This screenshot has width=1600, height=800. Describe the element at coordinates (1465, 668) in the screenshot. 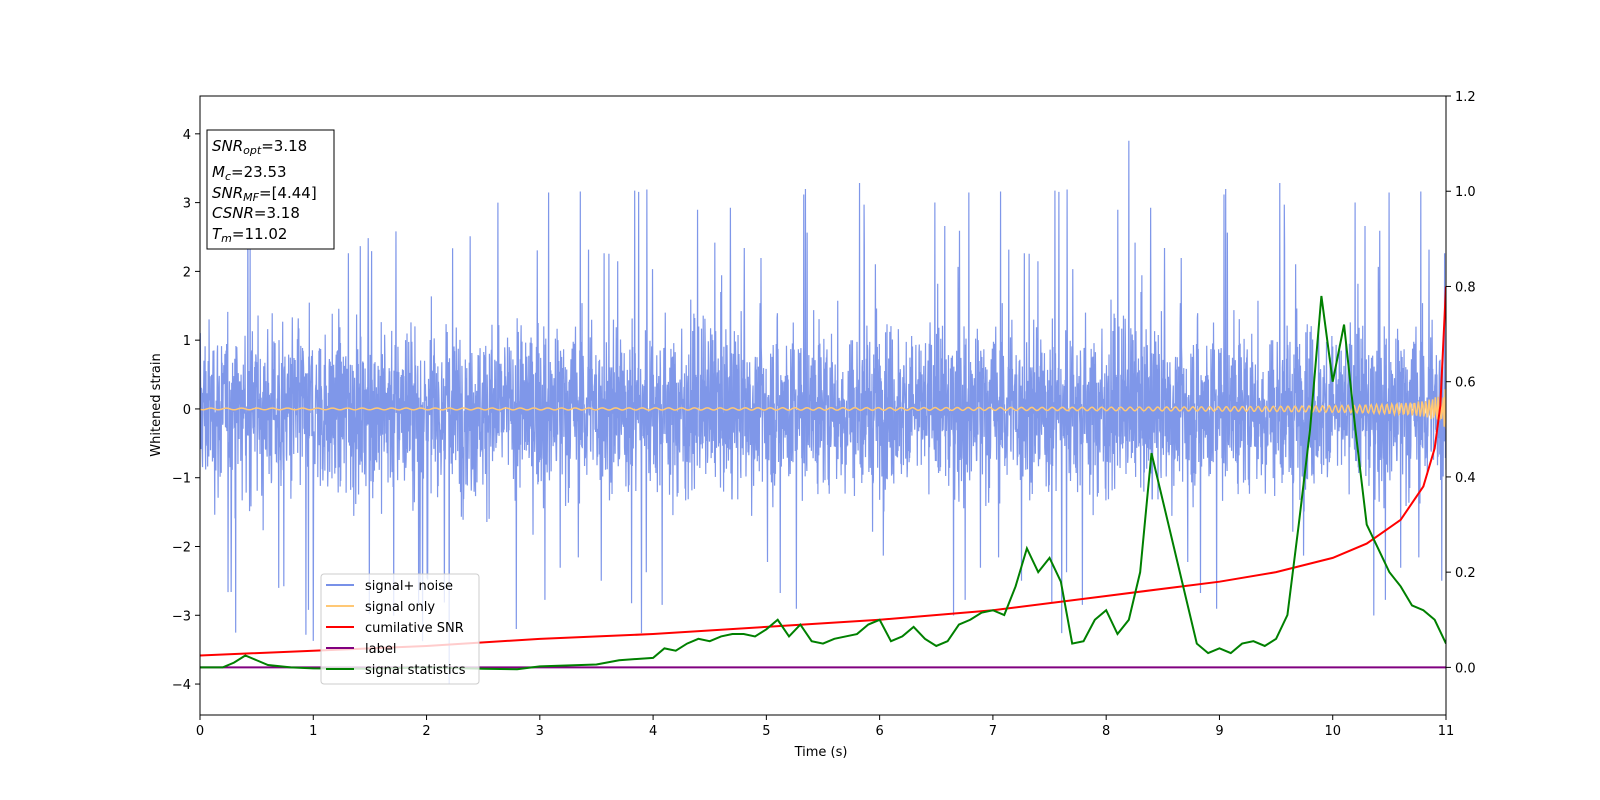

I see `y2-tick-label: 0.0` at that location.